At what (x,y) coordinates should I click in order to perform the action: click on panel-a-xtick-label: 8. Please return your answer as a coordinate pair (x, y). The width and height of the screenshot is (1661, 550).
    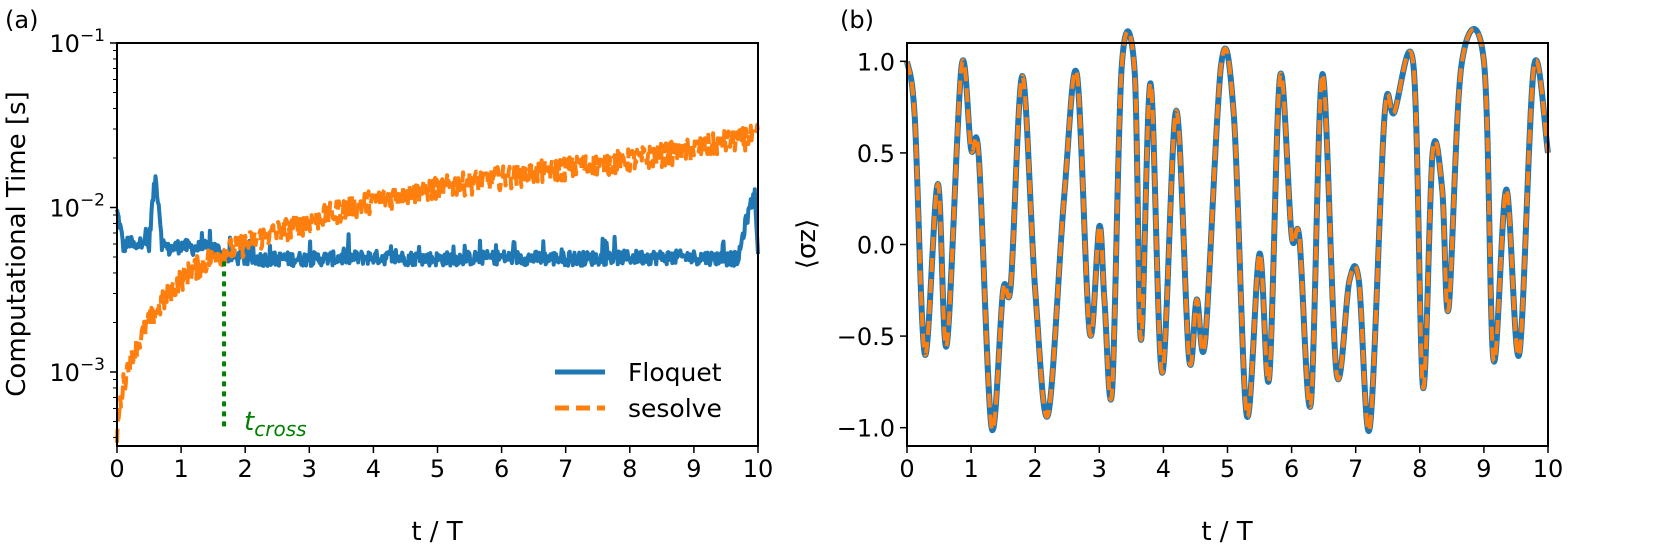
    Looking at the image, I should click on (629, 469).